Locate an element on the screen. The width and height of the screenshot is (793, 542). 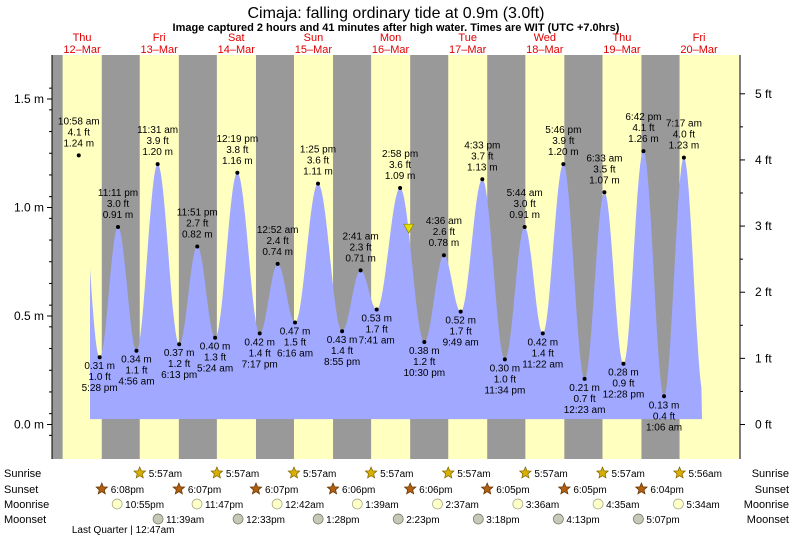
tide-time-label: 9:49 am is located at coordinates (461, 343).